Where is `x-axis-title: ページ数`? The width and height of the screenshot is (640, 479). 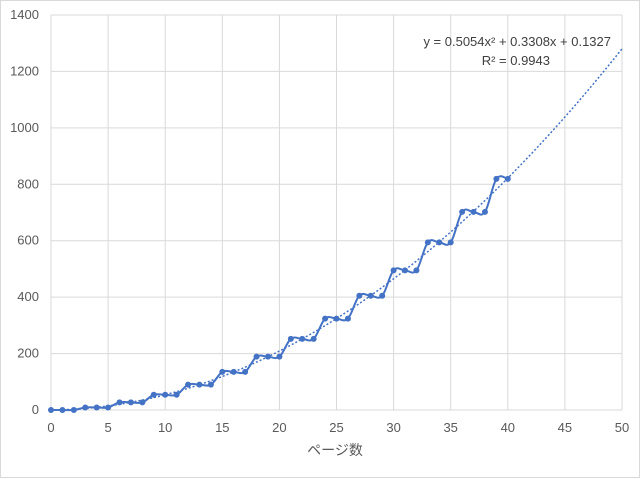 x-axis-title: ページ数 is located at coordinates (335, 451).